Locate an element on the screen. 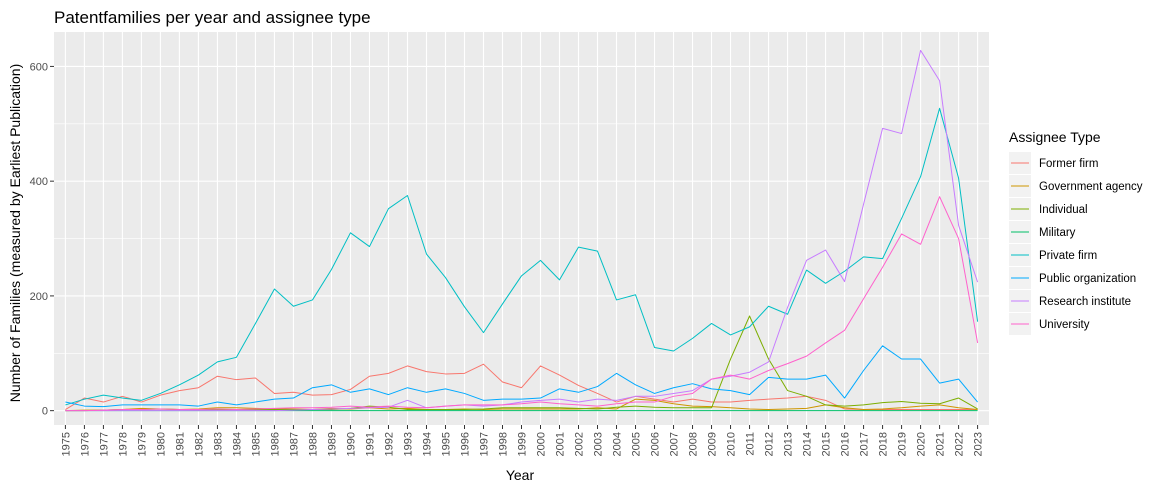 This screenshot has width=1163, height=490. x-tick-label: 2020 is located at coordinates (922, 444).